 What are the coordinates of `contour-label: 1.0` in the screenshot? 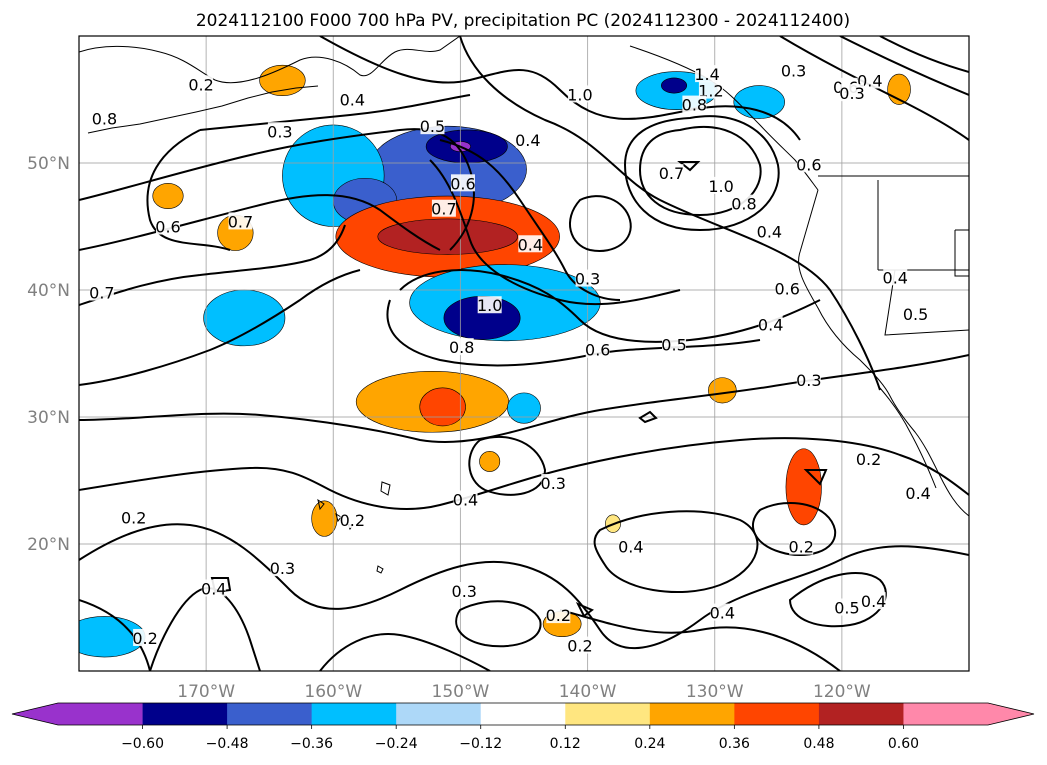 It's located at (720, 186).